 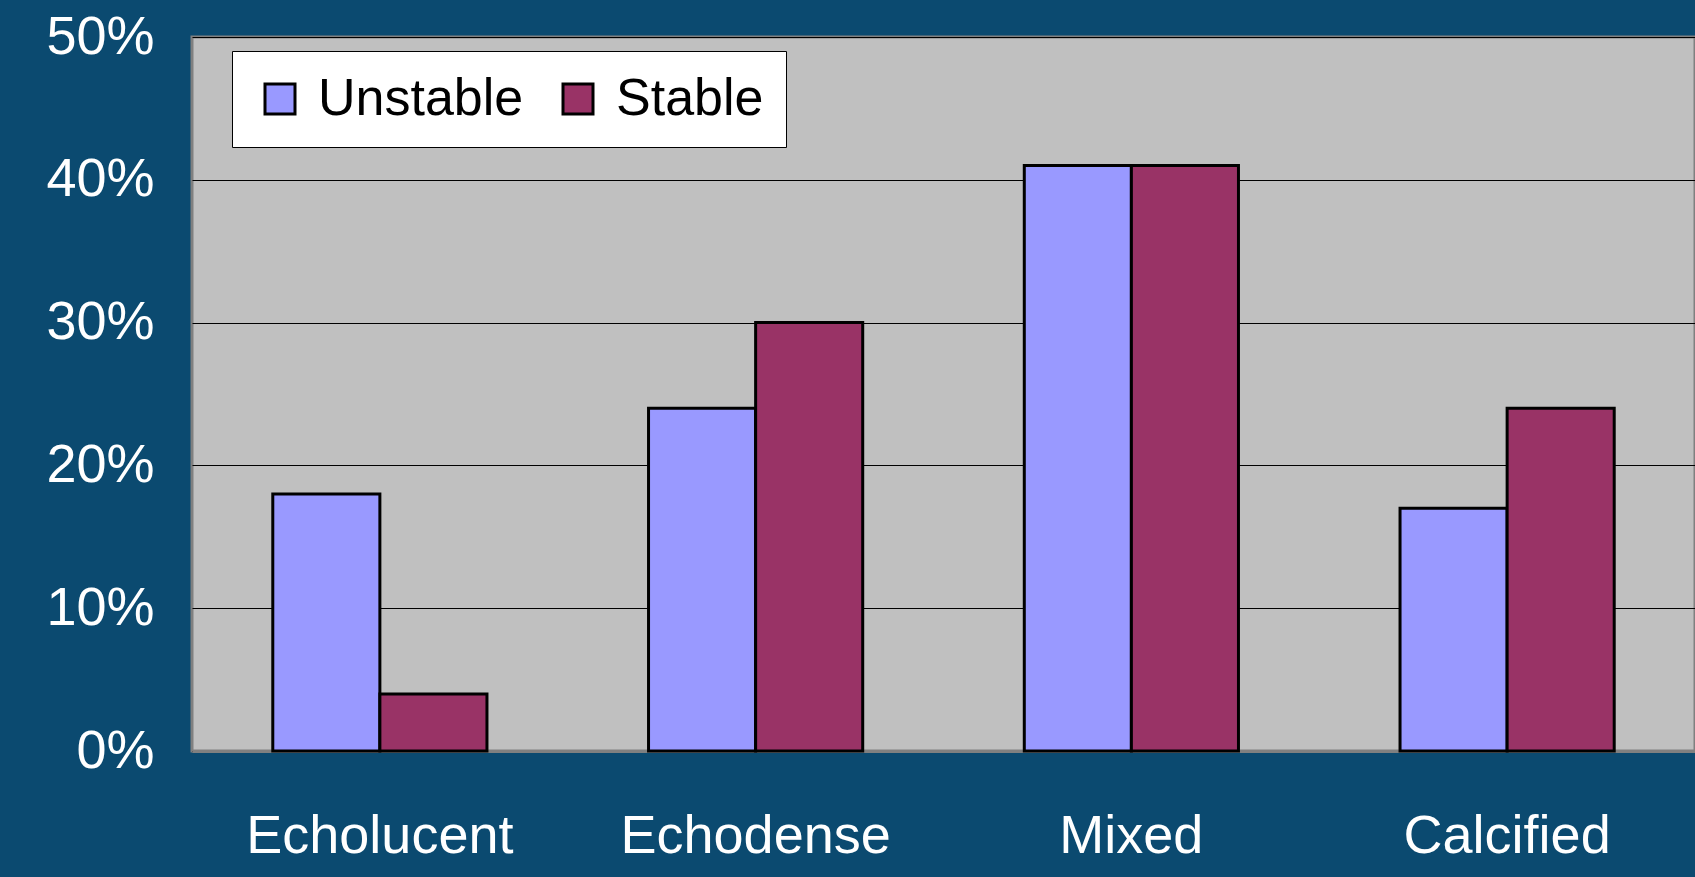 What do you see at coordinates (690, 97) in the screenshot?
I see `legend-label: Stable` at bounding box center [690, 97].